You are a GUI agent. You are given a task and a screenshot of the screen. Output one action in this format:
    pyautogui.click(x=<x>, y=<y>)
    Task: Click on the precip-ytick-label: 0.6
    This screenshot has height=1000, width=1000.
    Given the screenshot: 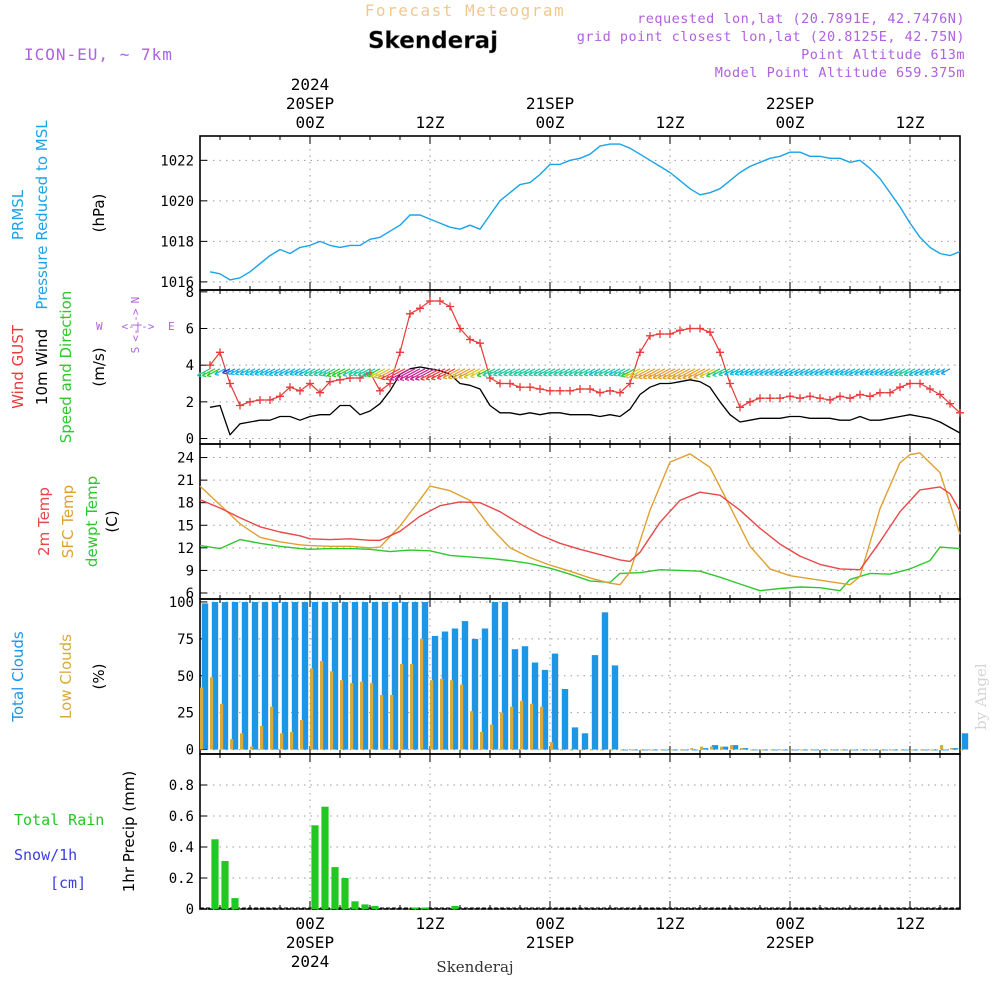 What is the action you would take?
    pyautogui.click(x=181, y=817)
    